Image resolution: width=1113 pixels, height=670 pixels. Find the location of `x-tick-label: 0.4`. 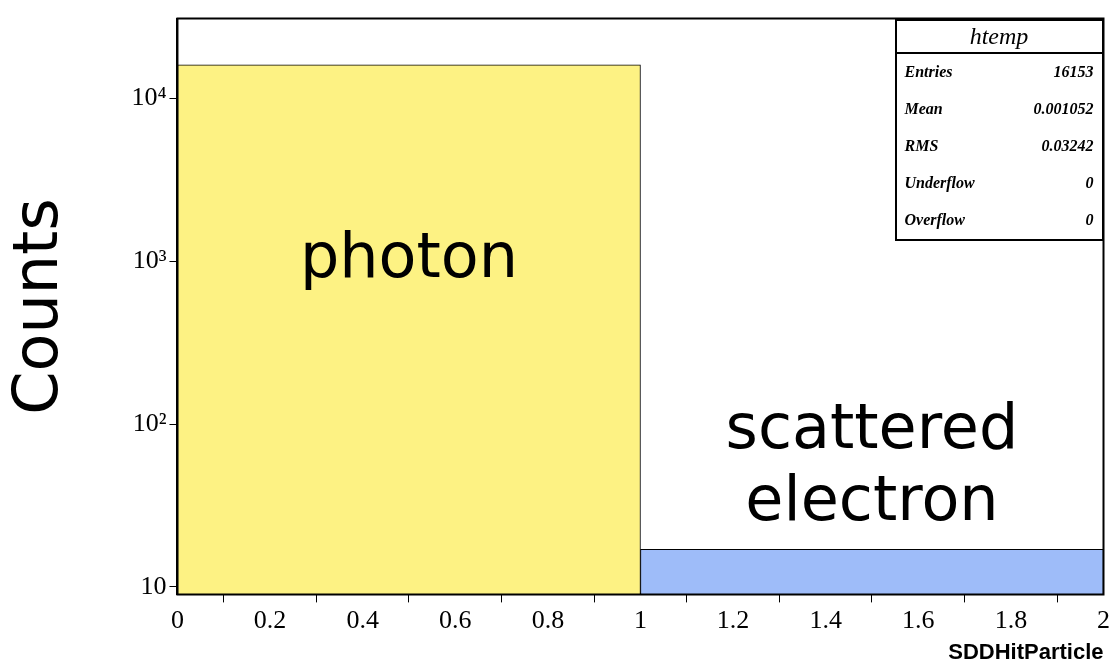

x-tick-label: 0.4 is located at coordinates (362, 619).